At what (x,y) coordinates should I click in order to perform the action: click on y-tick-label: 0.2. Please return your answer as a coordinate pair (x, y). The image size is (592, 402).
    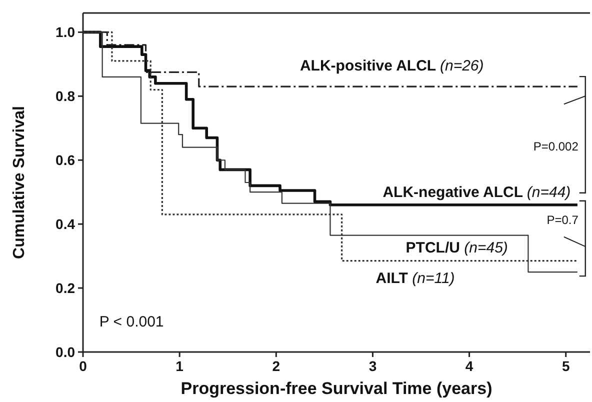
    Looking at the image, I should click on (66, 288).